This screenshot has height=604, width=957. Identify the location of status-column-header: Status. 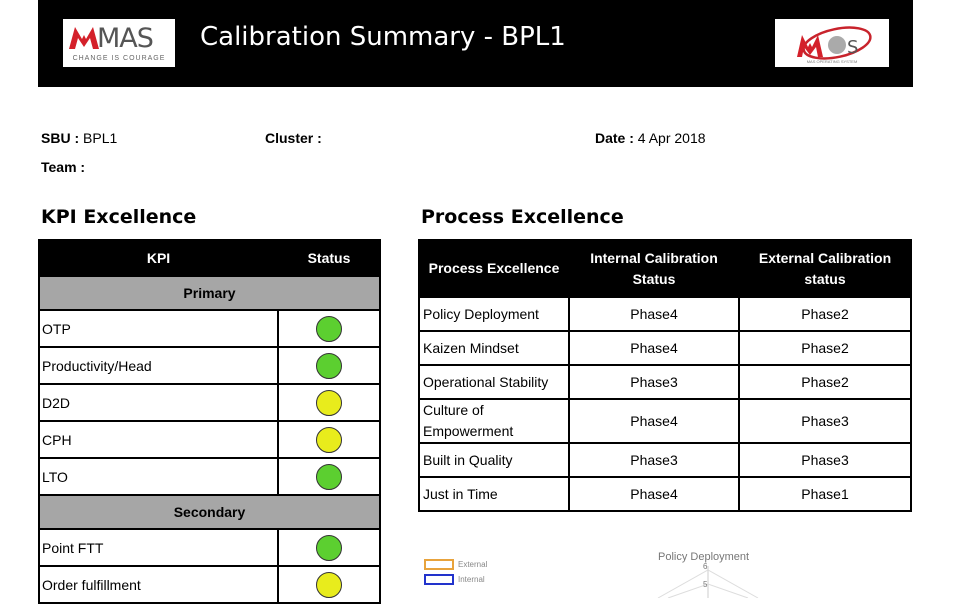
(329, 258).